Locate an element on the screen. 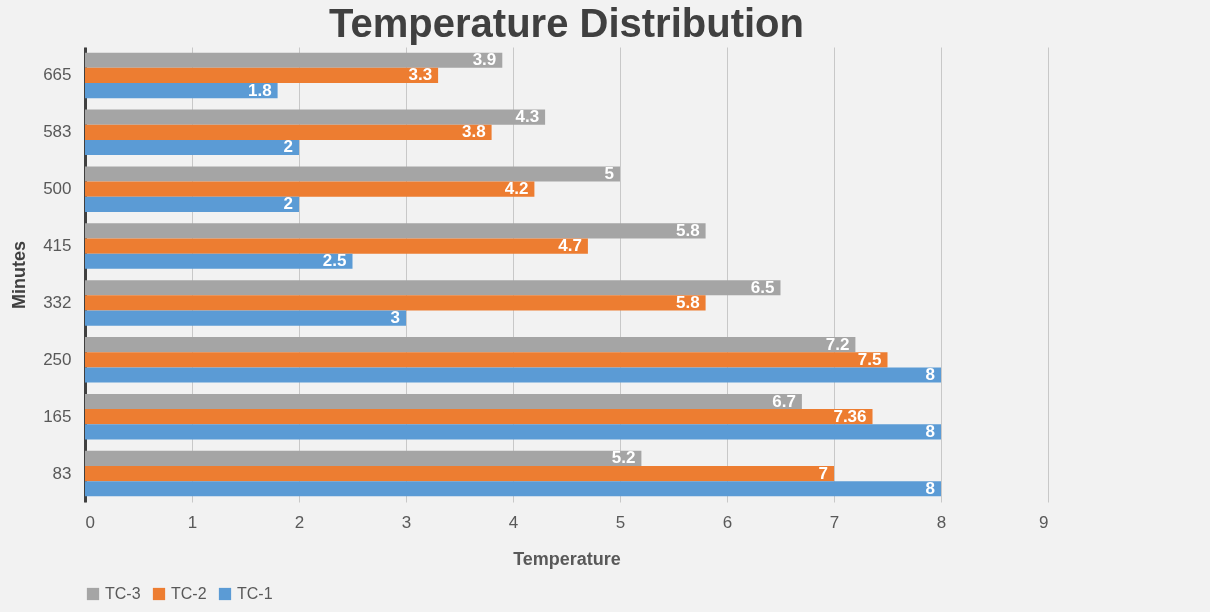 The image size is (1210, 612). x-tick-label: 7 is located at coordinates (834, 522).